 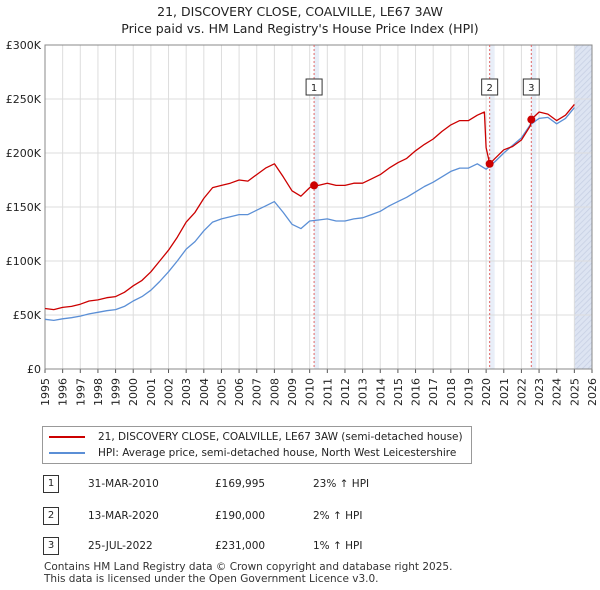 I want to click on x-tick-label: 1996, so click(x=63, y=392).